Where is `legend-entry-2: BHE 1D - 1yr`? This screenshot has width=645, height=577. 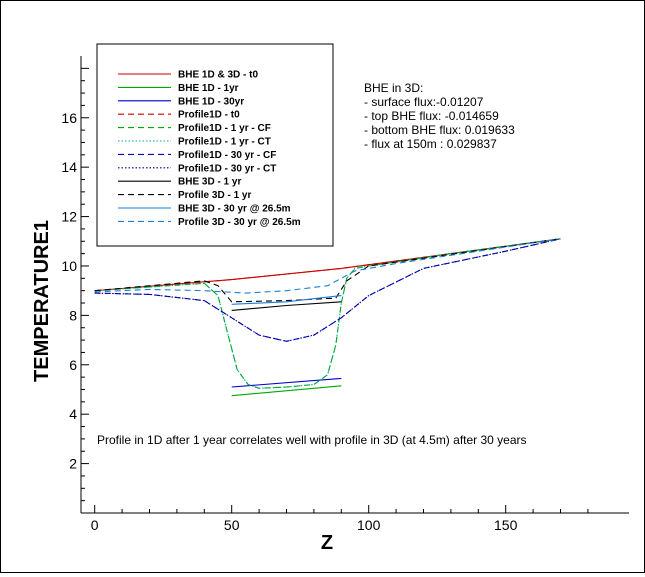 legend-entry-2: BHE 1D - 1yr is located at coordinates (208, 88).